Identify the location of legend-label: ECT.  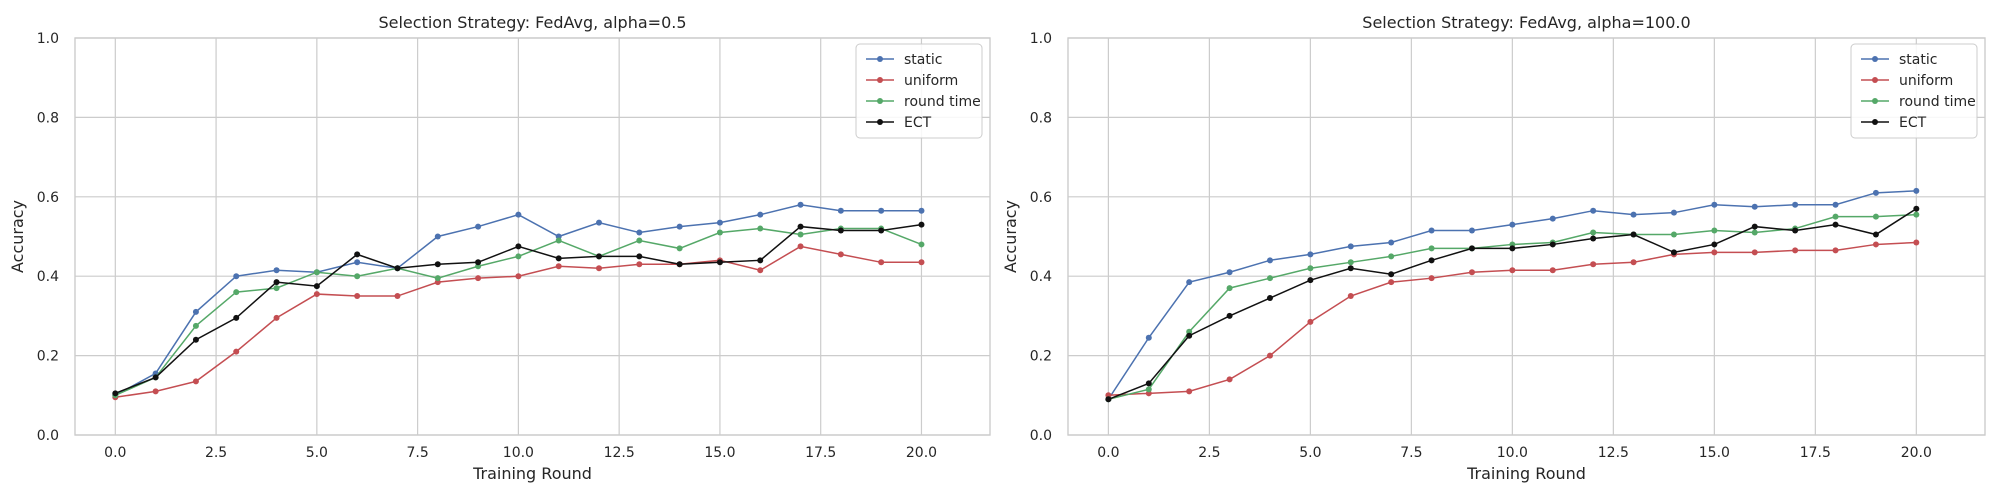
(918, 123).